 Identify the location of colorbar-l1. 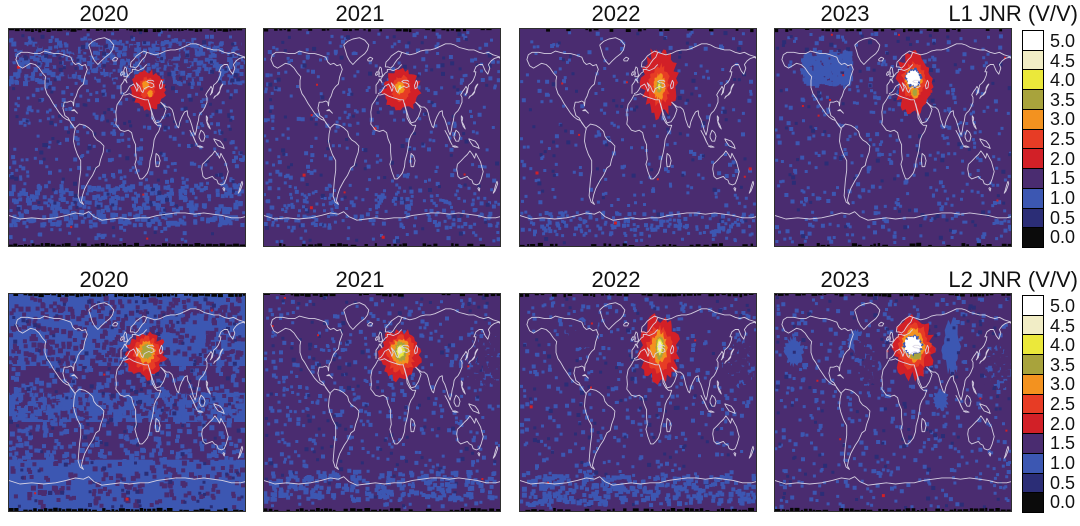
(1033, 139).